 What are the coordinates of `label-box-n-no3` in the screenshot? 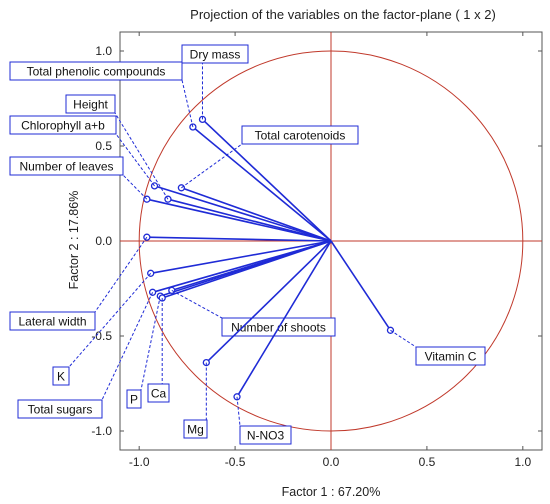 It's located at (265, 435).